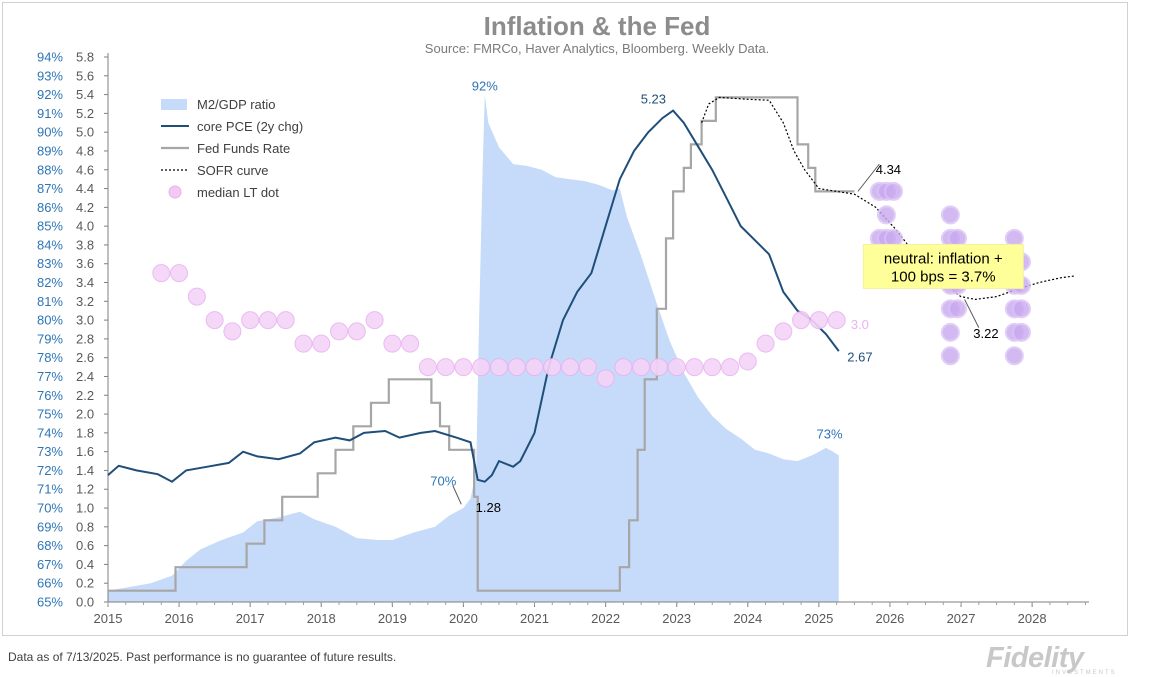  What do you see at coordinates (50, 470) in the screenshot?
I see `y-left-tick-label: 72%` at bounding box center [50, 470].